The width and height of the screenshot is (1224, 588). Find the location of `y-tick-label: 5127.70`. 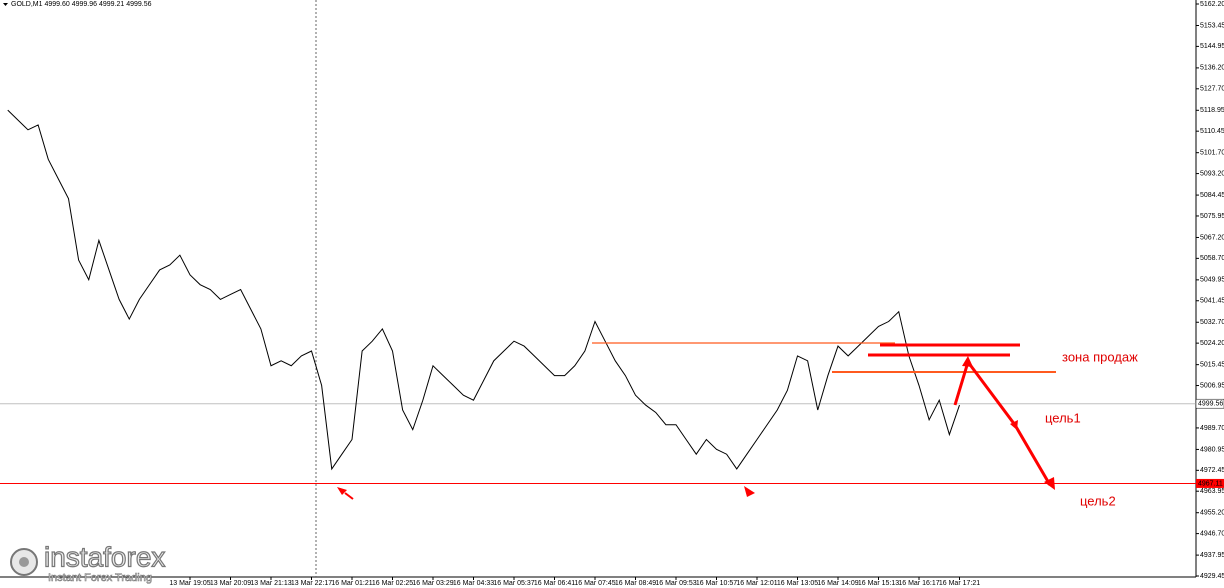

y-tick-label: 5127.70 is located at coordinates (1212, 89).